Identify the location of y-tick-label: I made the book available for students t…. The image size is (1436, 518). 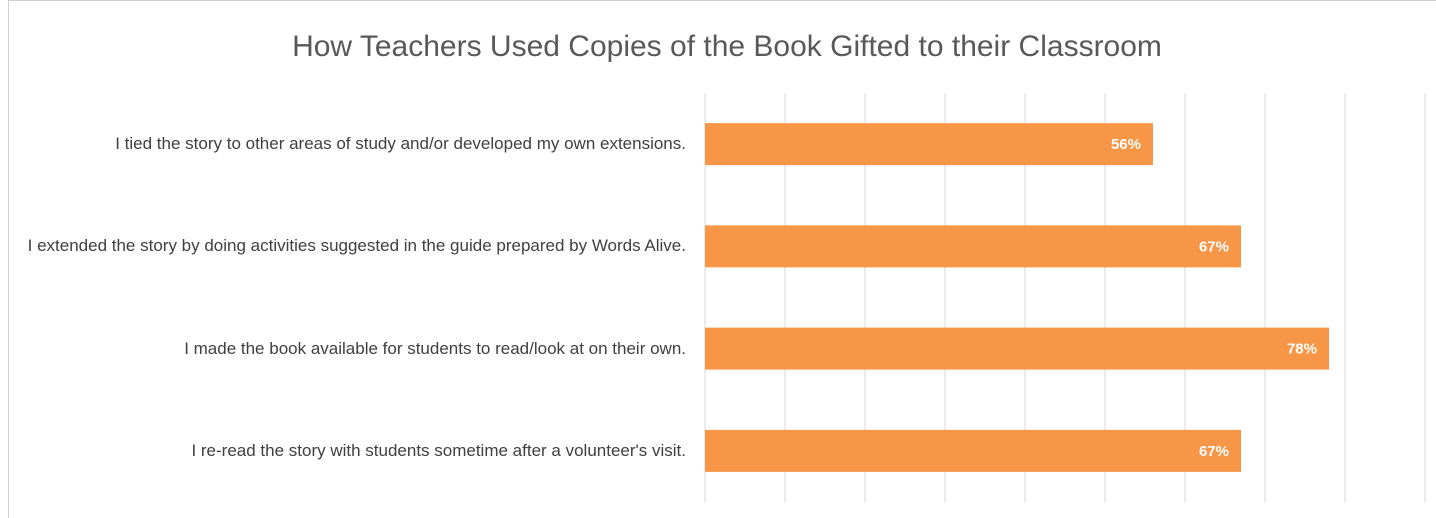
(435, 348).